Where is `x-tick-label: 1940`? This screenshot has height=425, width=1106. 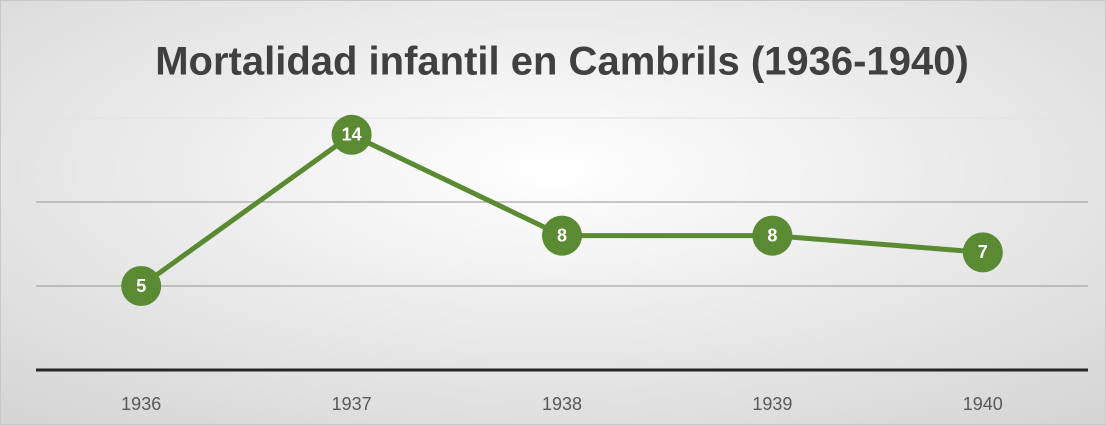
x-tick-label: 1940 is located at coordinates (983, 404).